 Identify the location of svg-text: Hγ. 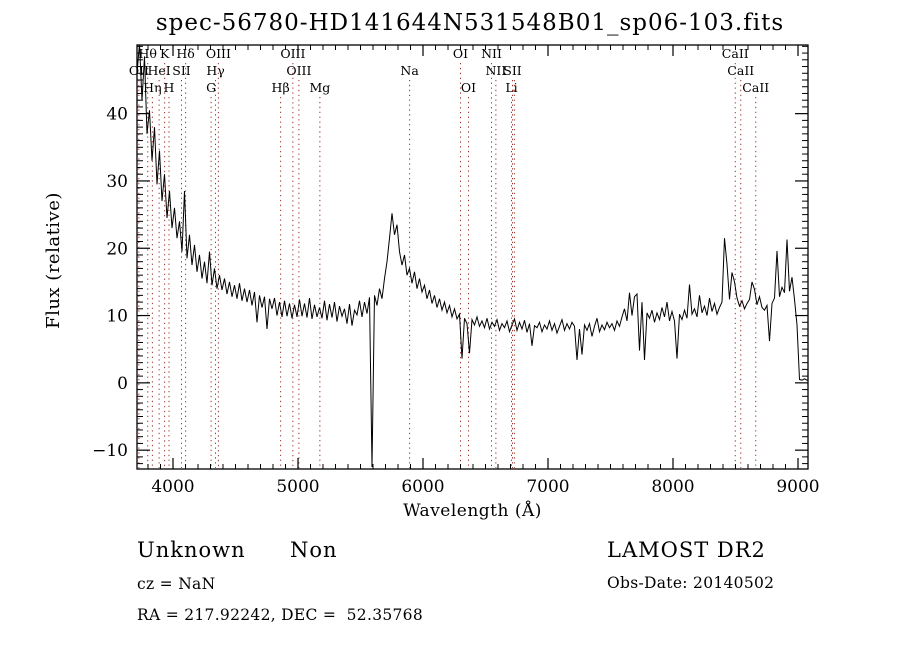
(215, 70).